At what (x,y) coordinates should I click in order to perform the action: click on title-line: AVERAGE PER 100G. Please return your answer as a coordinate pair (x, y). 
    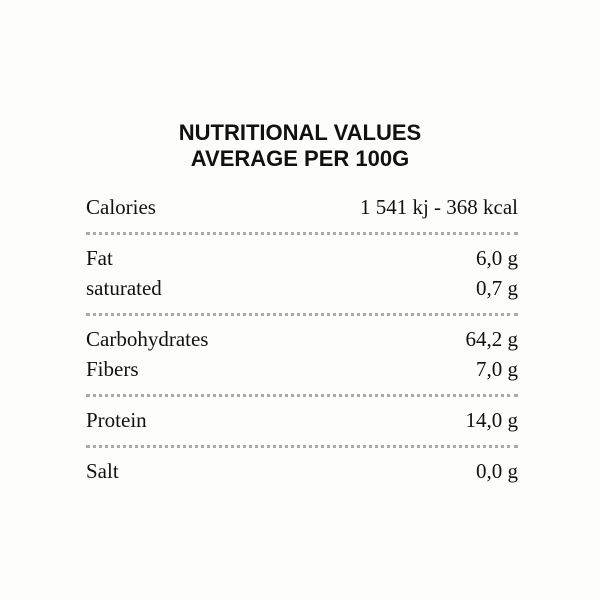
    Looking at the image, I should click on (300, 158).